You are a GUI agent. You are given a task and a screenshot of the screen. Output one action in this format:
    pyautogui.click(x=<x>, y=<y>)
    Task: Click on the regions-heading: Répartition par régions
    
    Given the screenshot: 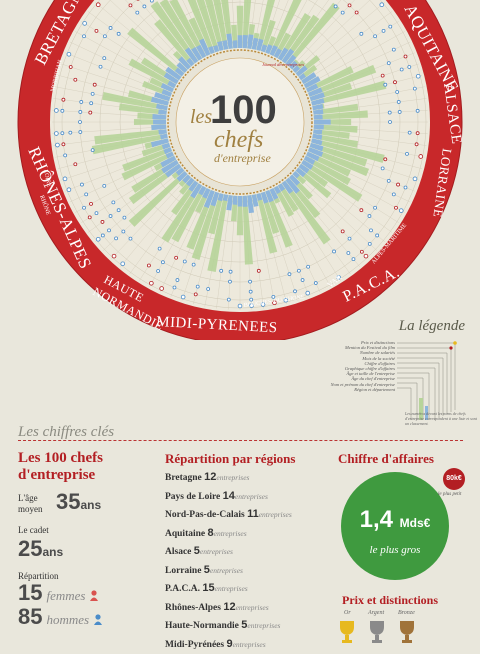 What is the action you would take?
    pyautogui.click(x=245, y=458)
    